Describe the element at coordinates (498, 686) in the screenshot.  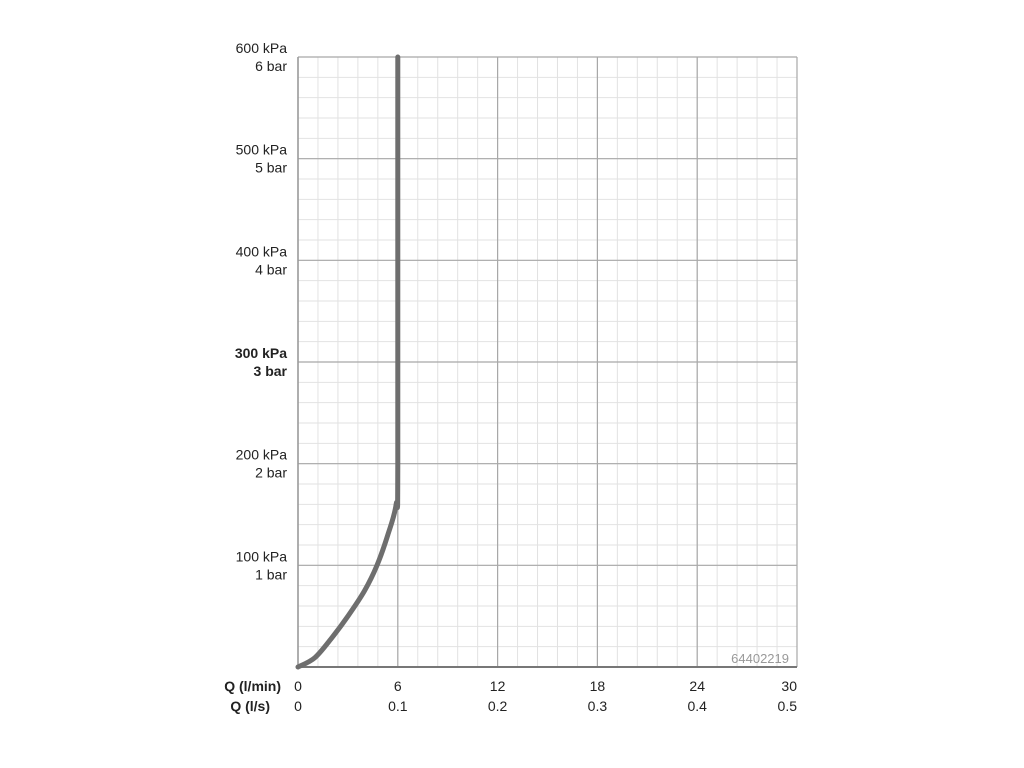
I see `x-tick-label: 12` at that location.